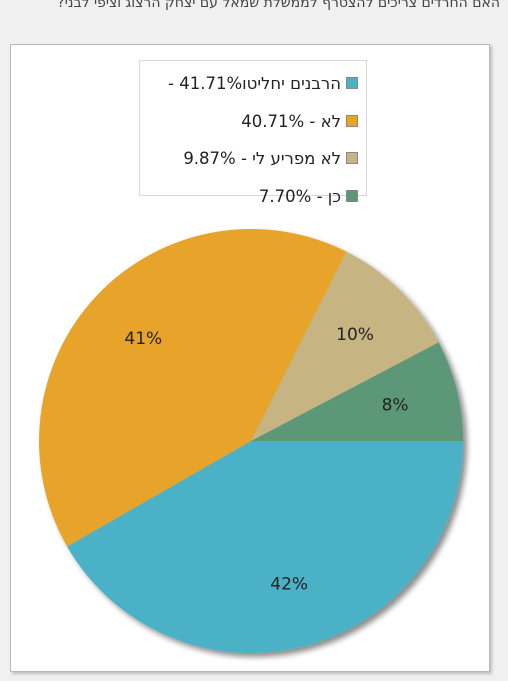 The width and height of the screenshot is (508, 681). I want to click on legend-swatch-dont-mind, so click(352, 158).